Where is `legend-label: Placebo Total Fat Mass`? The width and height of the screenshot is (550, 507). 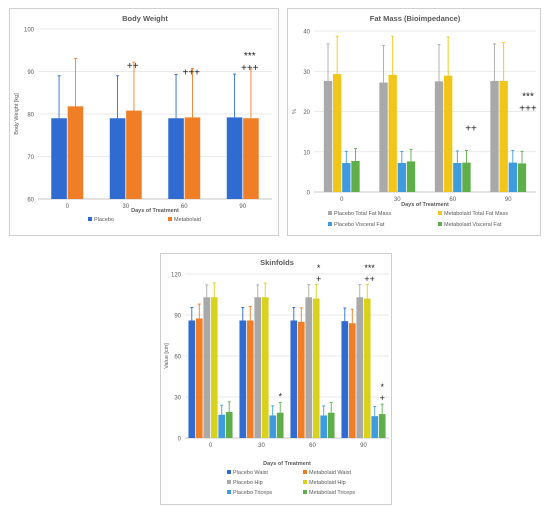
legend-label: Placebo Total Fat Mass is located at coordinates (362, 214).